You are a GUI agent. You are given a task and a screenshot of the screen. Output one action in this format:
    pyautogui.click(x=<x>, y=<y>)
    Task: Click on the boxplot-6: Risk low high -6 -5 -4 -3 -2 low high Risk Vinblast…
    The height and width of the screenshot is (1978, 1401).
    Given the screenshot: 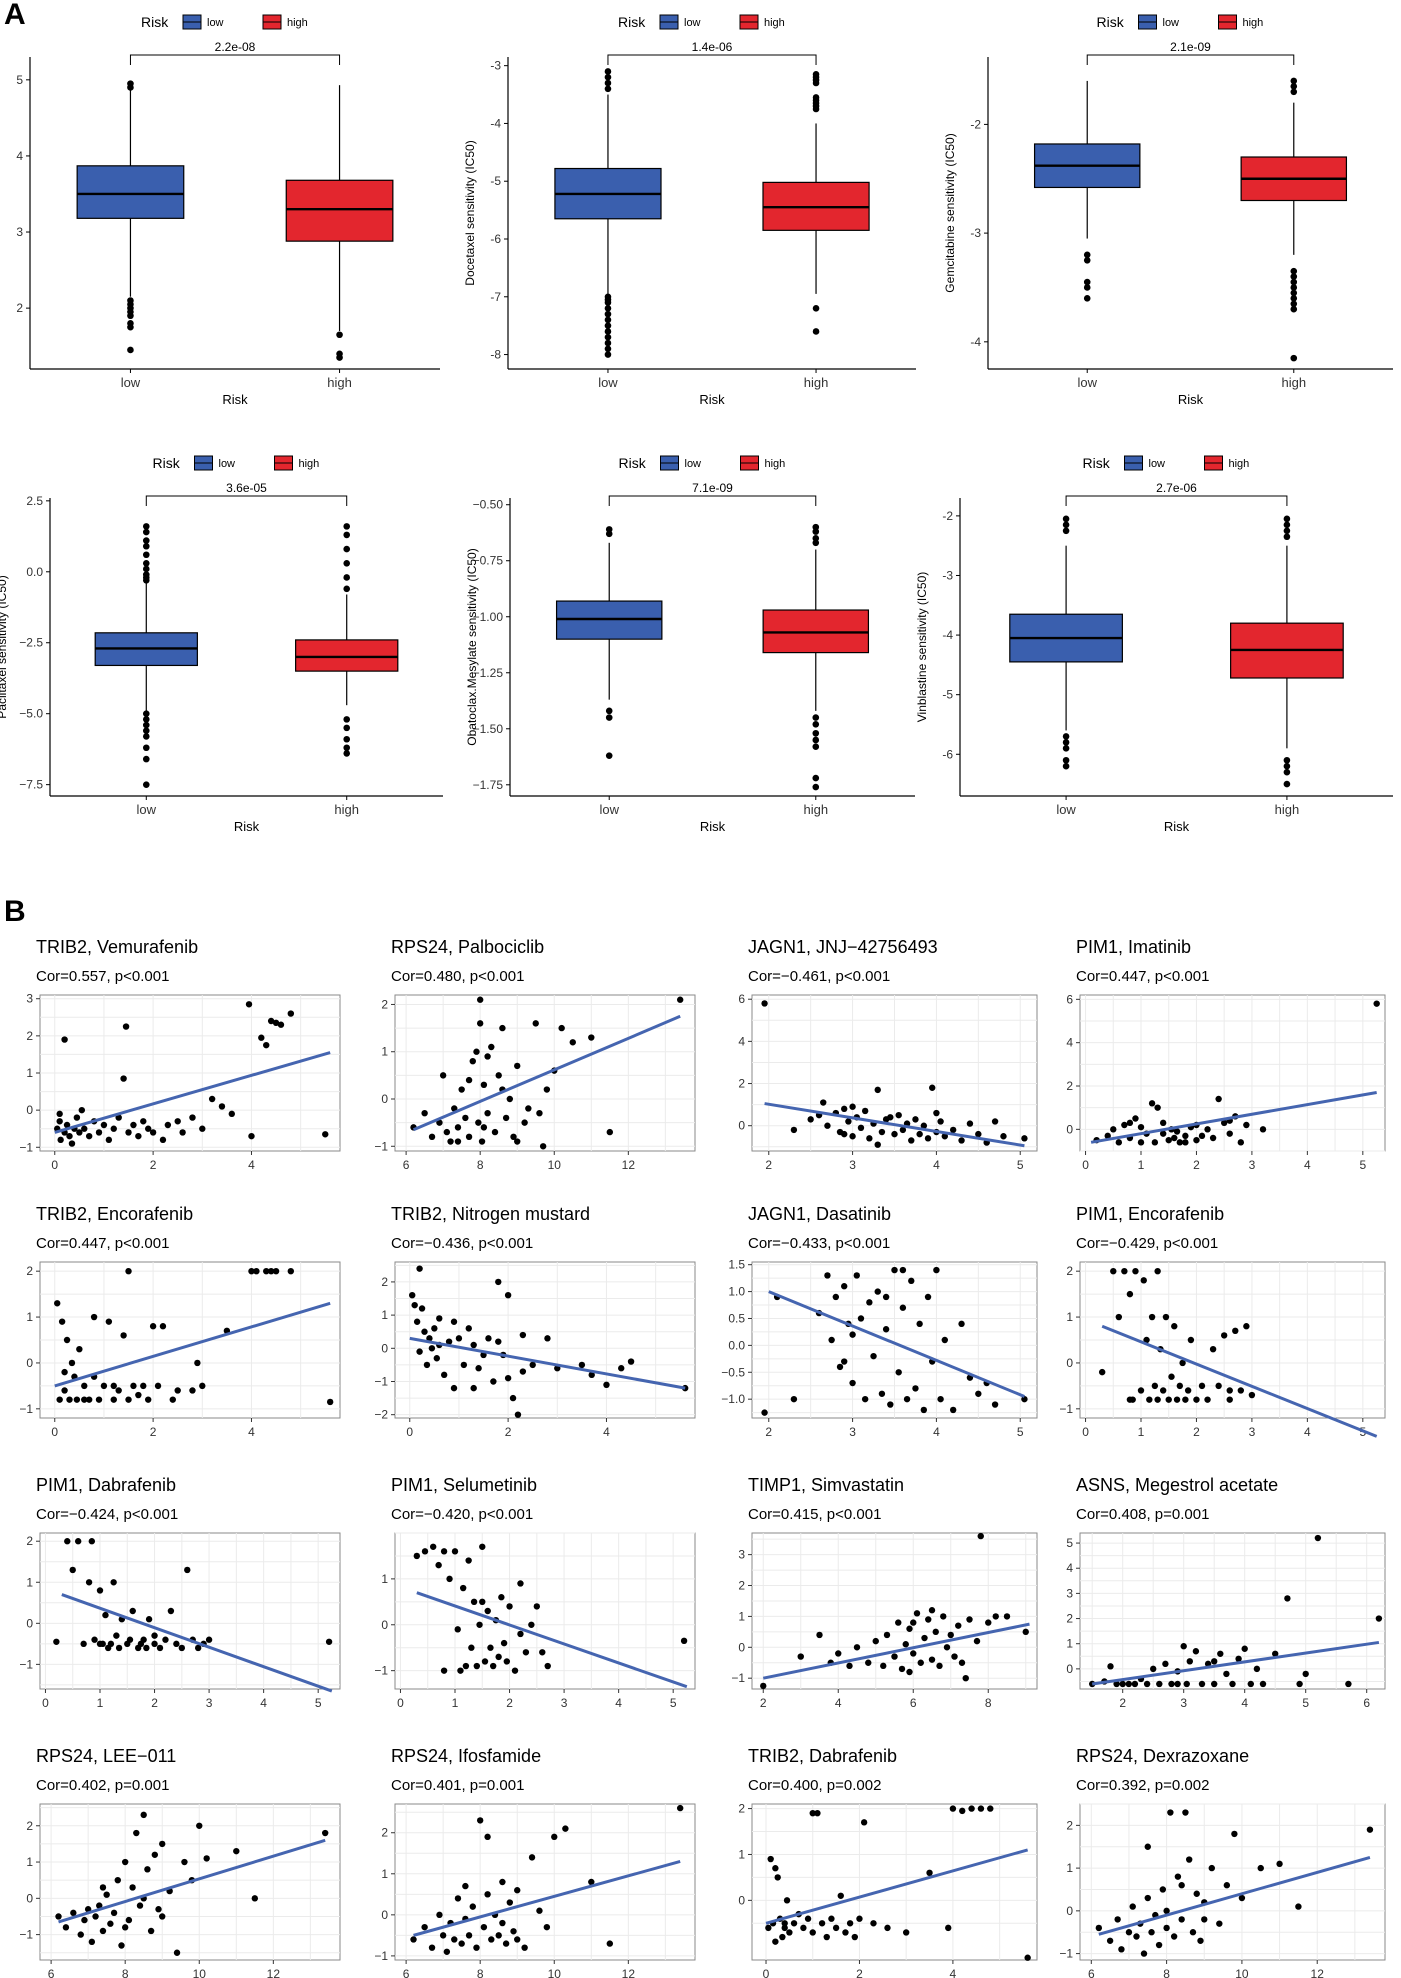 What is the action you would take?
    pyautogui.click(x=1154, y=644)
    